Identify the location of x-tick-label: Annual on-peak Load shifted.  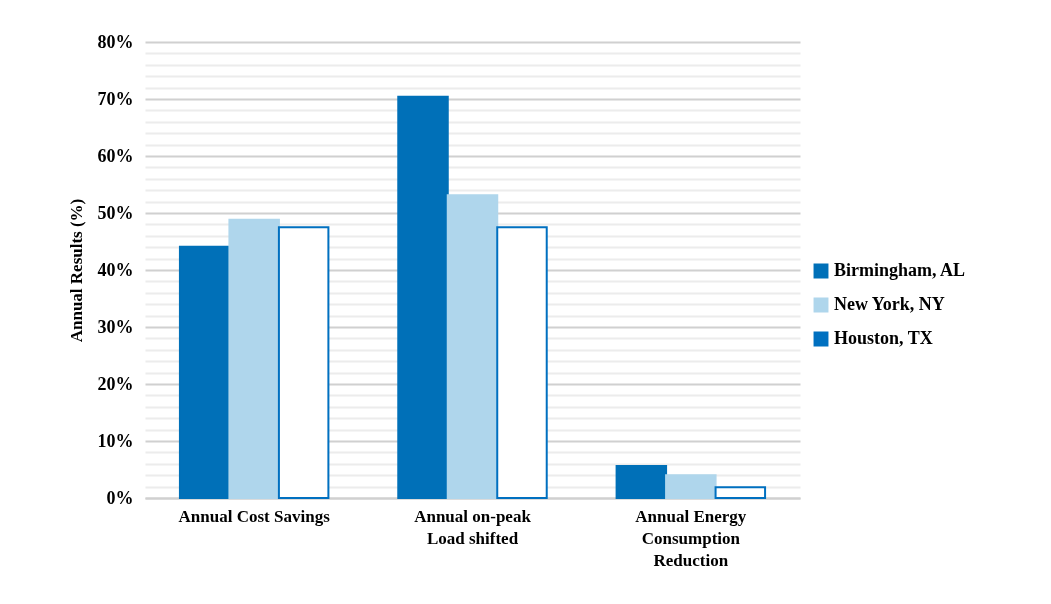
(473, 527).